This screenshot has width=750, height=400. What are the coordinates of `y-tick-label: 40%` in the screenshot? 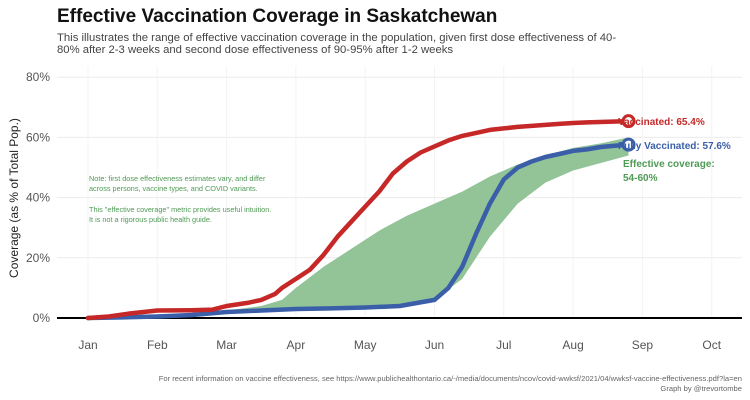 It's located at (38, 198).